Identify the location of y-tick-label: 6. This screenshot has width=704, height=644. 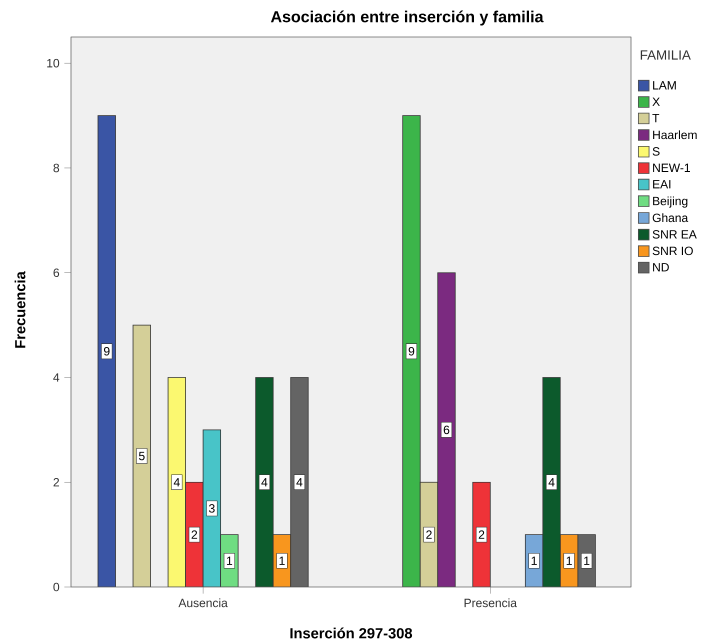
(57, 272).